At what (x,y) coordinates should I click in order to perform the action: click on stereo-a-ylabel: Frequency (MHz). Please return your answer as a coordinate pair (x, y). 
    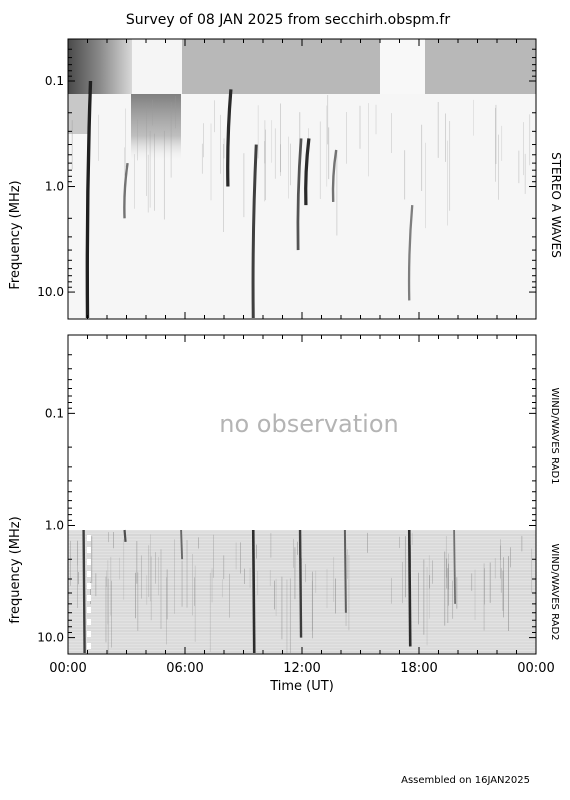
    Looking at the image, I should click on (15, 234).